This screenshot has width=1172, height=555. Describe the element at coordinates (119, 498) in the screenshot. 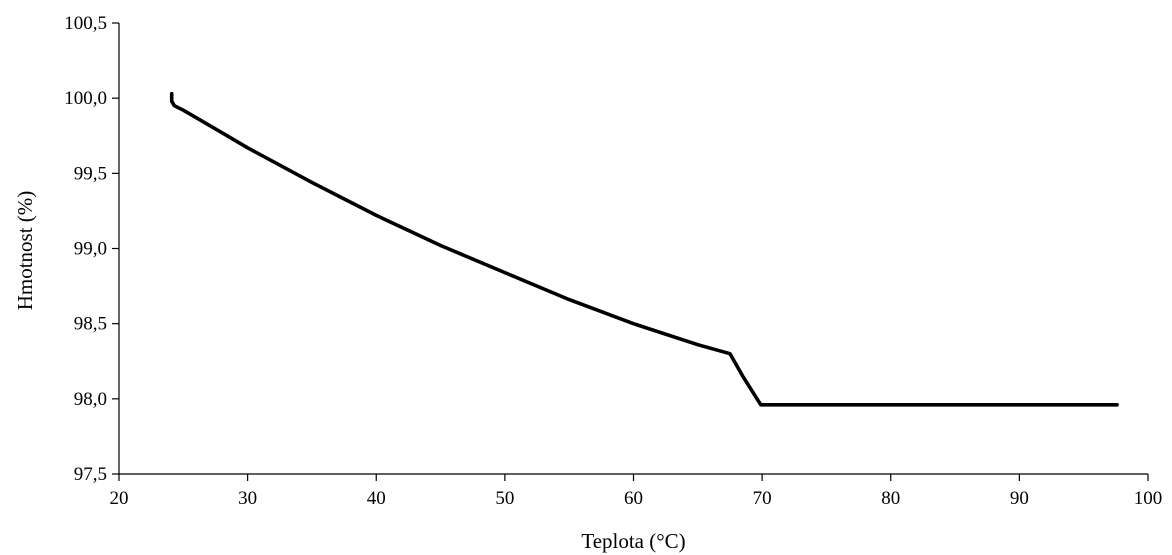

I see `x-tick-label: 20` at that location.